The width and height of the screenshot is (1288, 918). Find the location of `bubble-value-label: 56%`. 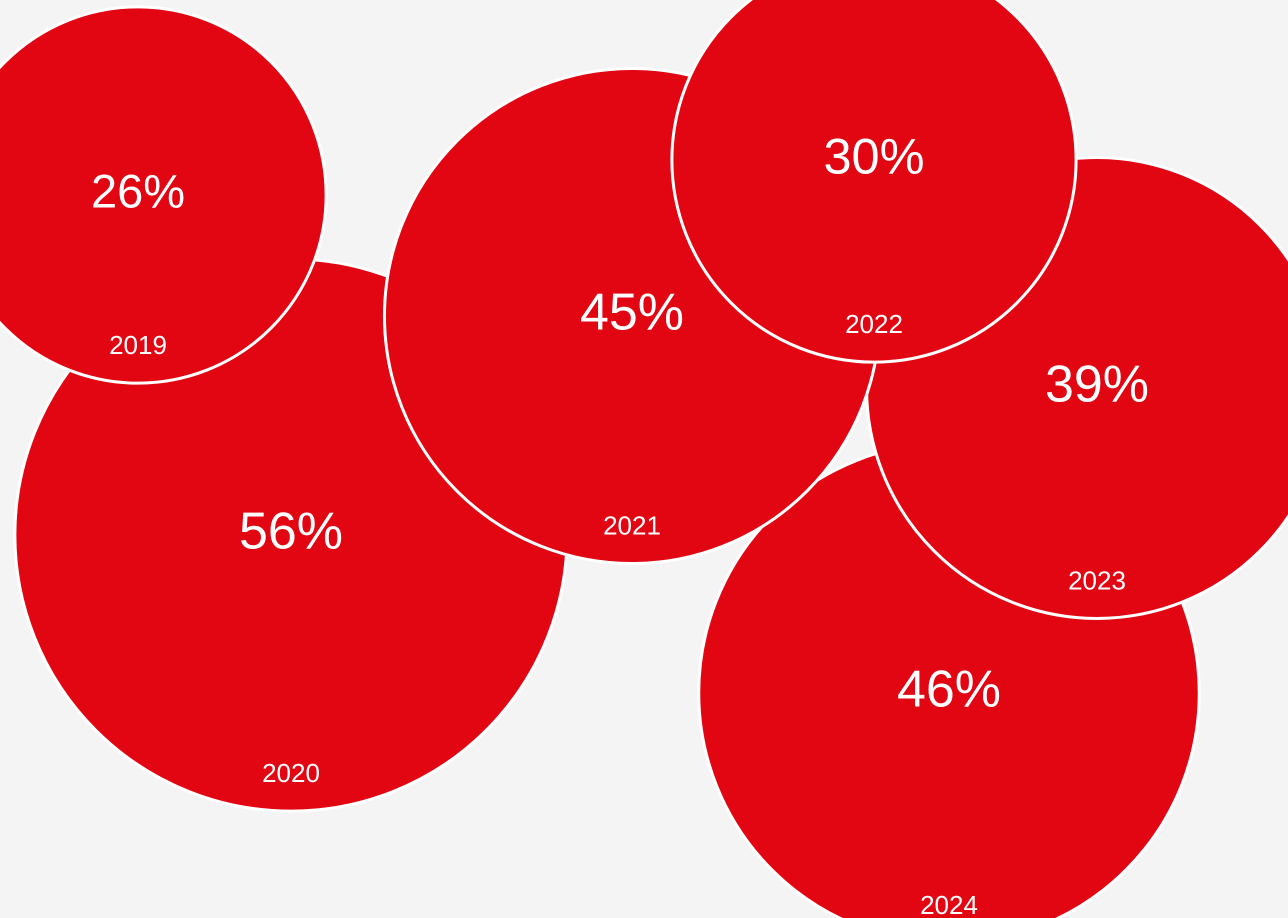

bubble-value-label: 56% is located at coordinates (291, 532).